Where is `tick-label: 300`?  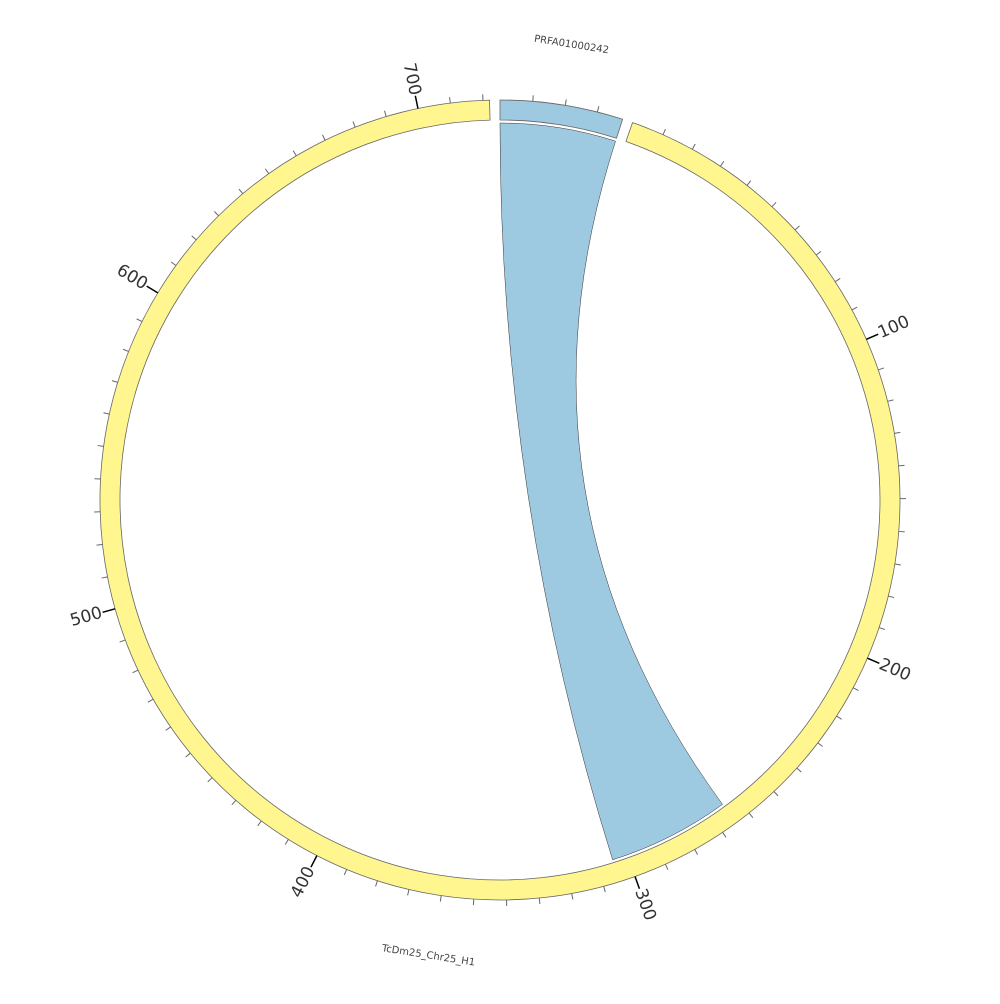
tick-label: 300 is located at coordinates (645, 904).